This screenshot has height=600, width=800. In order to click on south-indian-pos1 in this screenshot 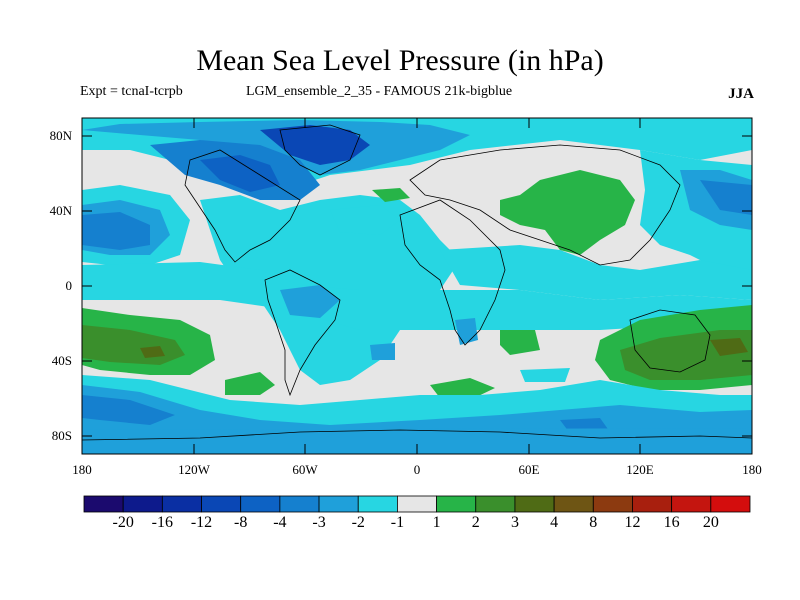, I will do `click(462, 389)`.